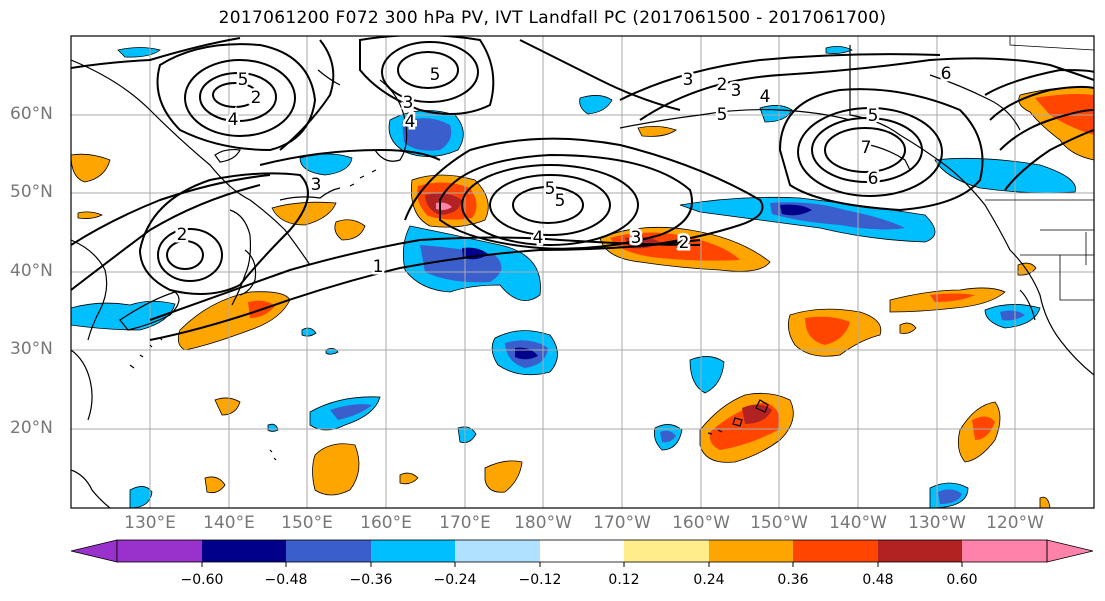  I want to click on colorbar-tick-label: 0.36, so click(793, 580).